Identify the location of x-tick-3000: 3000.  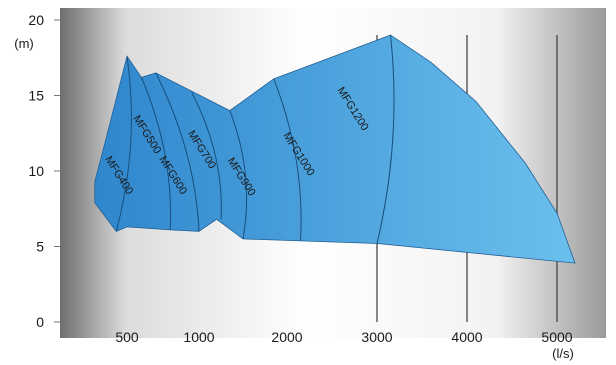
(376, 337).